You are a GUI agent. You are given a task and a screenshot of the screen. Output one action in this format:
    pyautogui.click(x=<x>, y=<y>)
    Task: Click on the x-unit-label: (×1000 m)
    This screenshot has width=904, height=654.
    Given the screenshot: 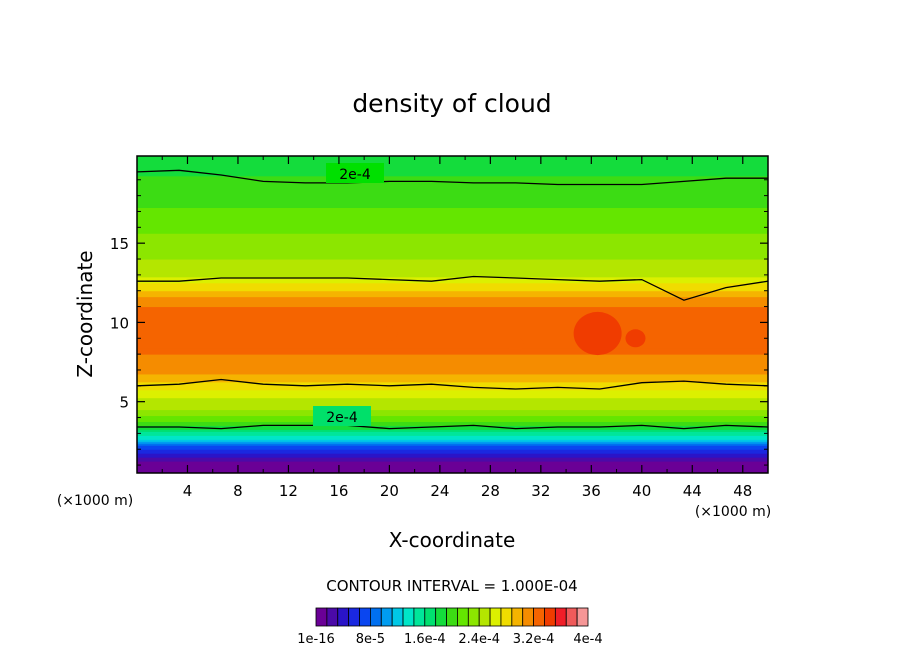 What is the action you would take?
    pyautogui.click(x=733, y=512)
    